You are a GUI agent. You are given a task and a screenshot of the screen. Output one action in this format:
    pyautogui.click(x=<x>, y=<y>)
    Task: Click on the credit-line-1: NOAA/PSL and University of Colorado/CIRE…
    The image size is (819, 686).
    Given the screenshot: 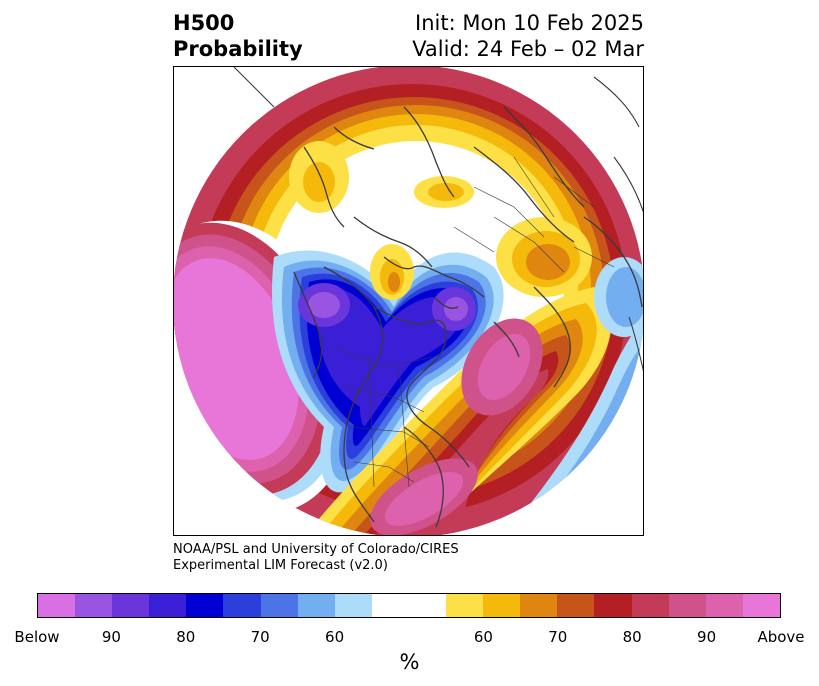 What is the action you would take?
    pyautogui.click(x=316, y=549)
    